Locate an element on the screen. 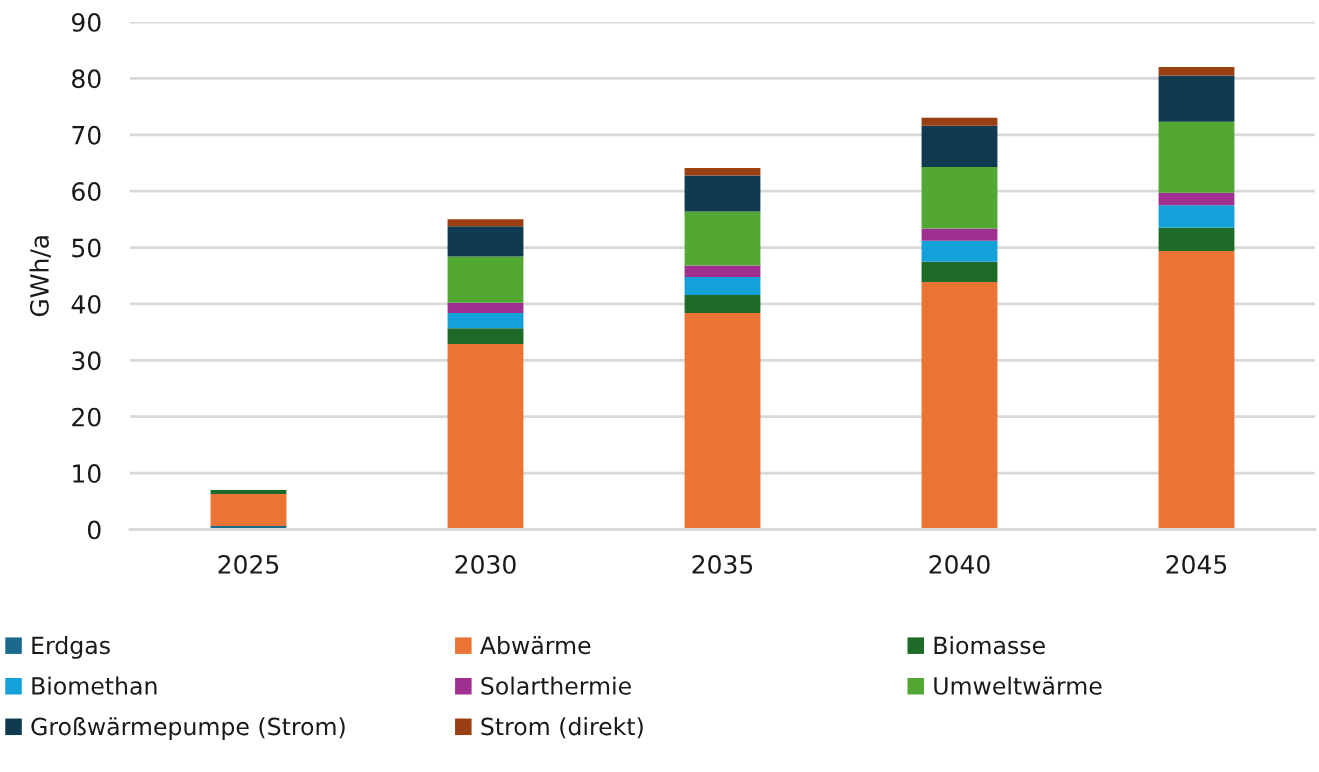 Image resolution: width=1319 pixels, height=772 pixels. x-tick-label: 2045 is located at coordinates (1196, 564).